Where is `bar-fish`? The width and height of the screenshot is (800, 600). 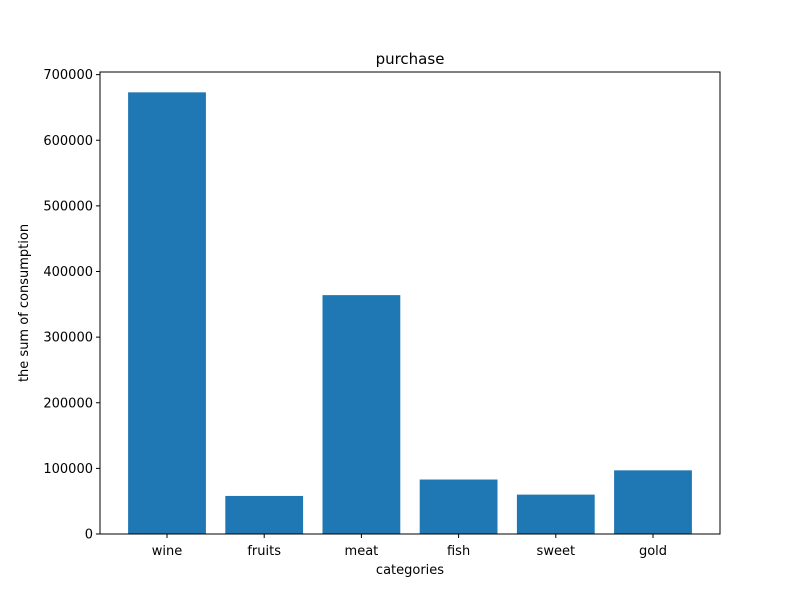 bar-fish is located at coordinates (458, 506).